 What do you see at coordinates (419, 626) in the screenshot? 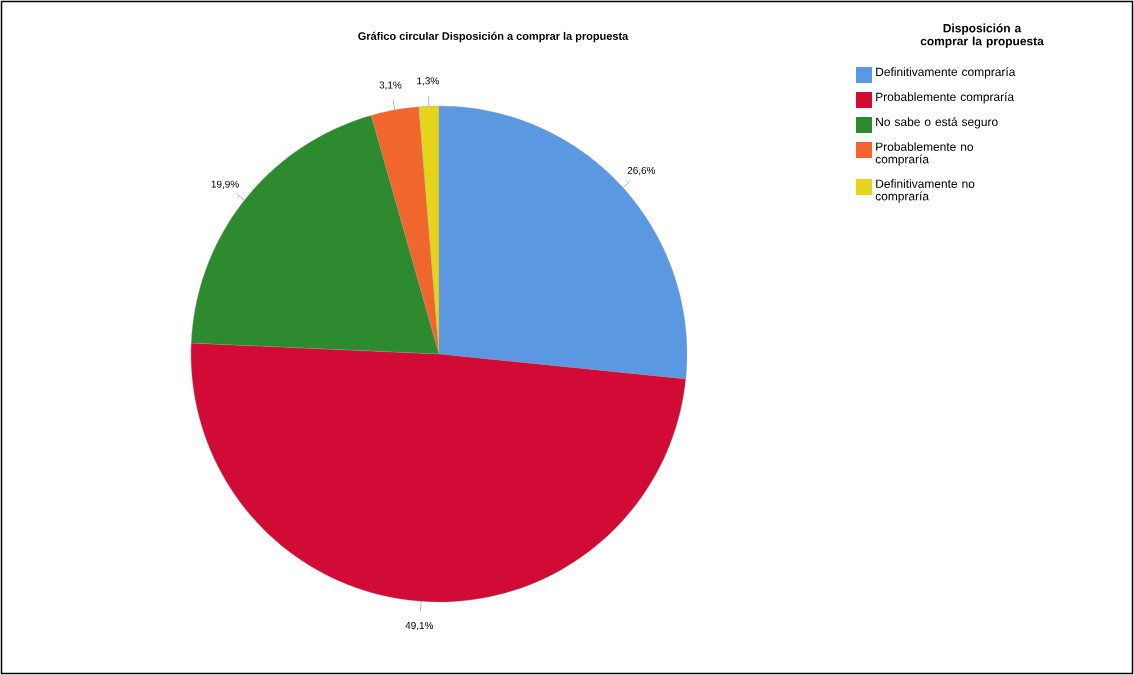
I see `data-label: 49,1%` at bounding box center [419, 626].